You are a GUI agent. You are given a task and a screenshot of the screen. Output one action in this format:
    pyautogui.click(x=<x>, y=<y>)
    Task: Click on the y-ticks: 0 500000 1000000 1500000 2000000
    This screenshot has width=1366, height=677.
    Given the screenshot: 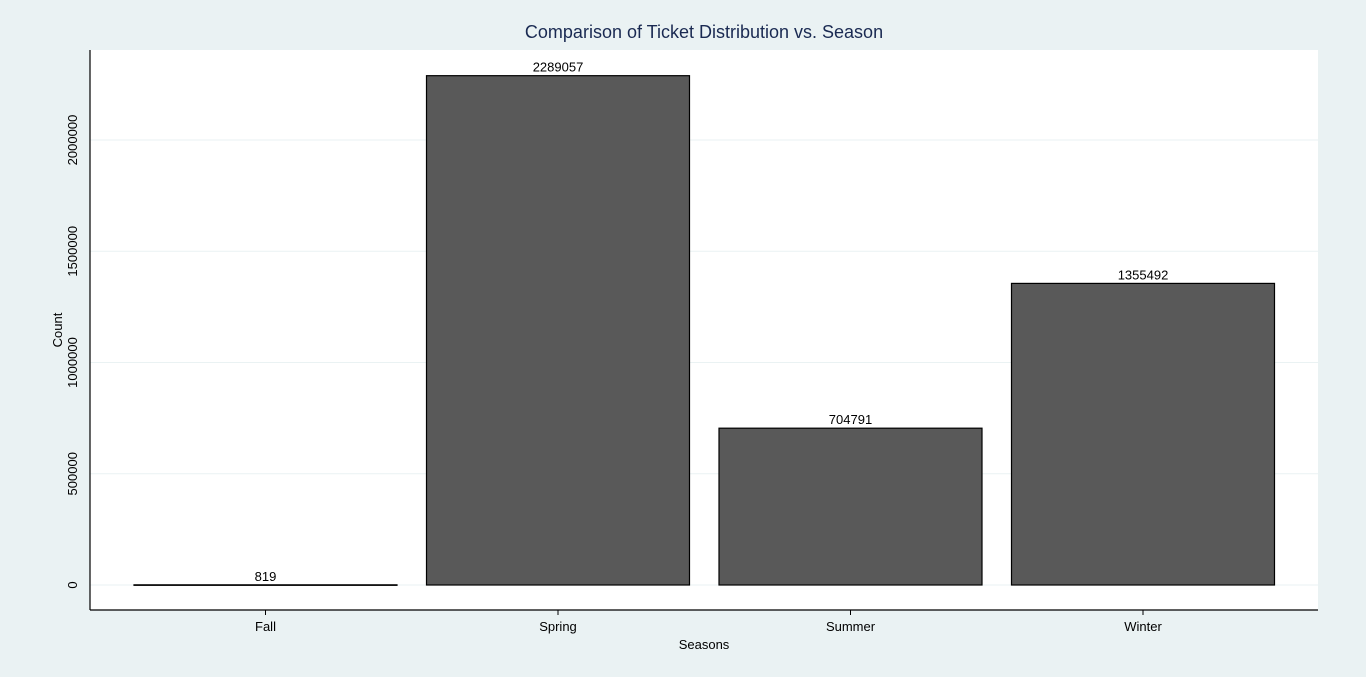 What is the action you would take?
    pyautogui.click(x=72, y=352)
    